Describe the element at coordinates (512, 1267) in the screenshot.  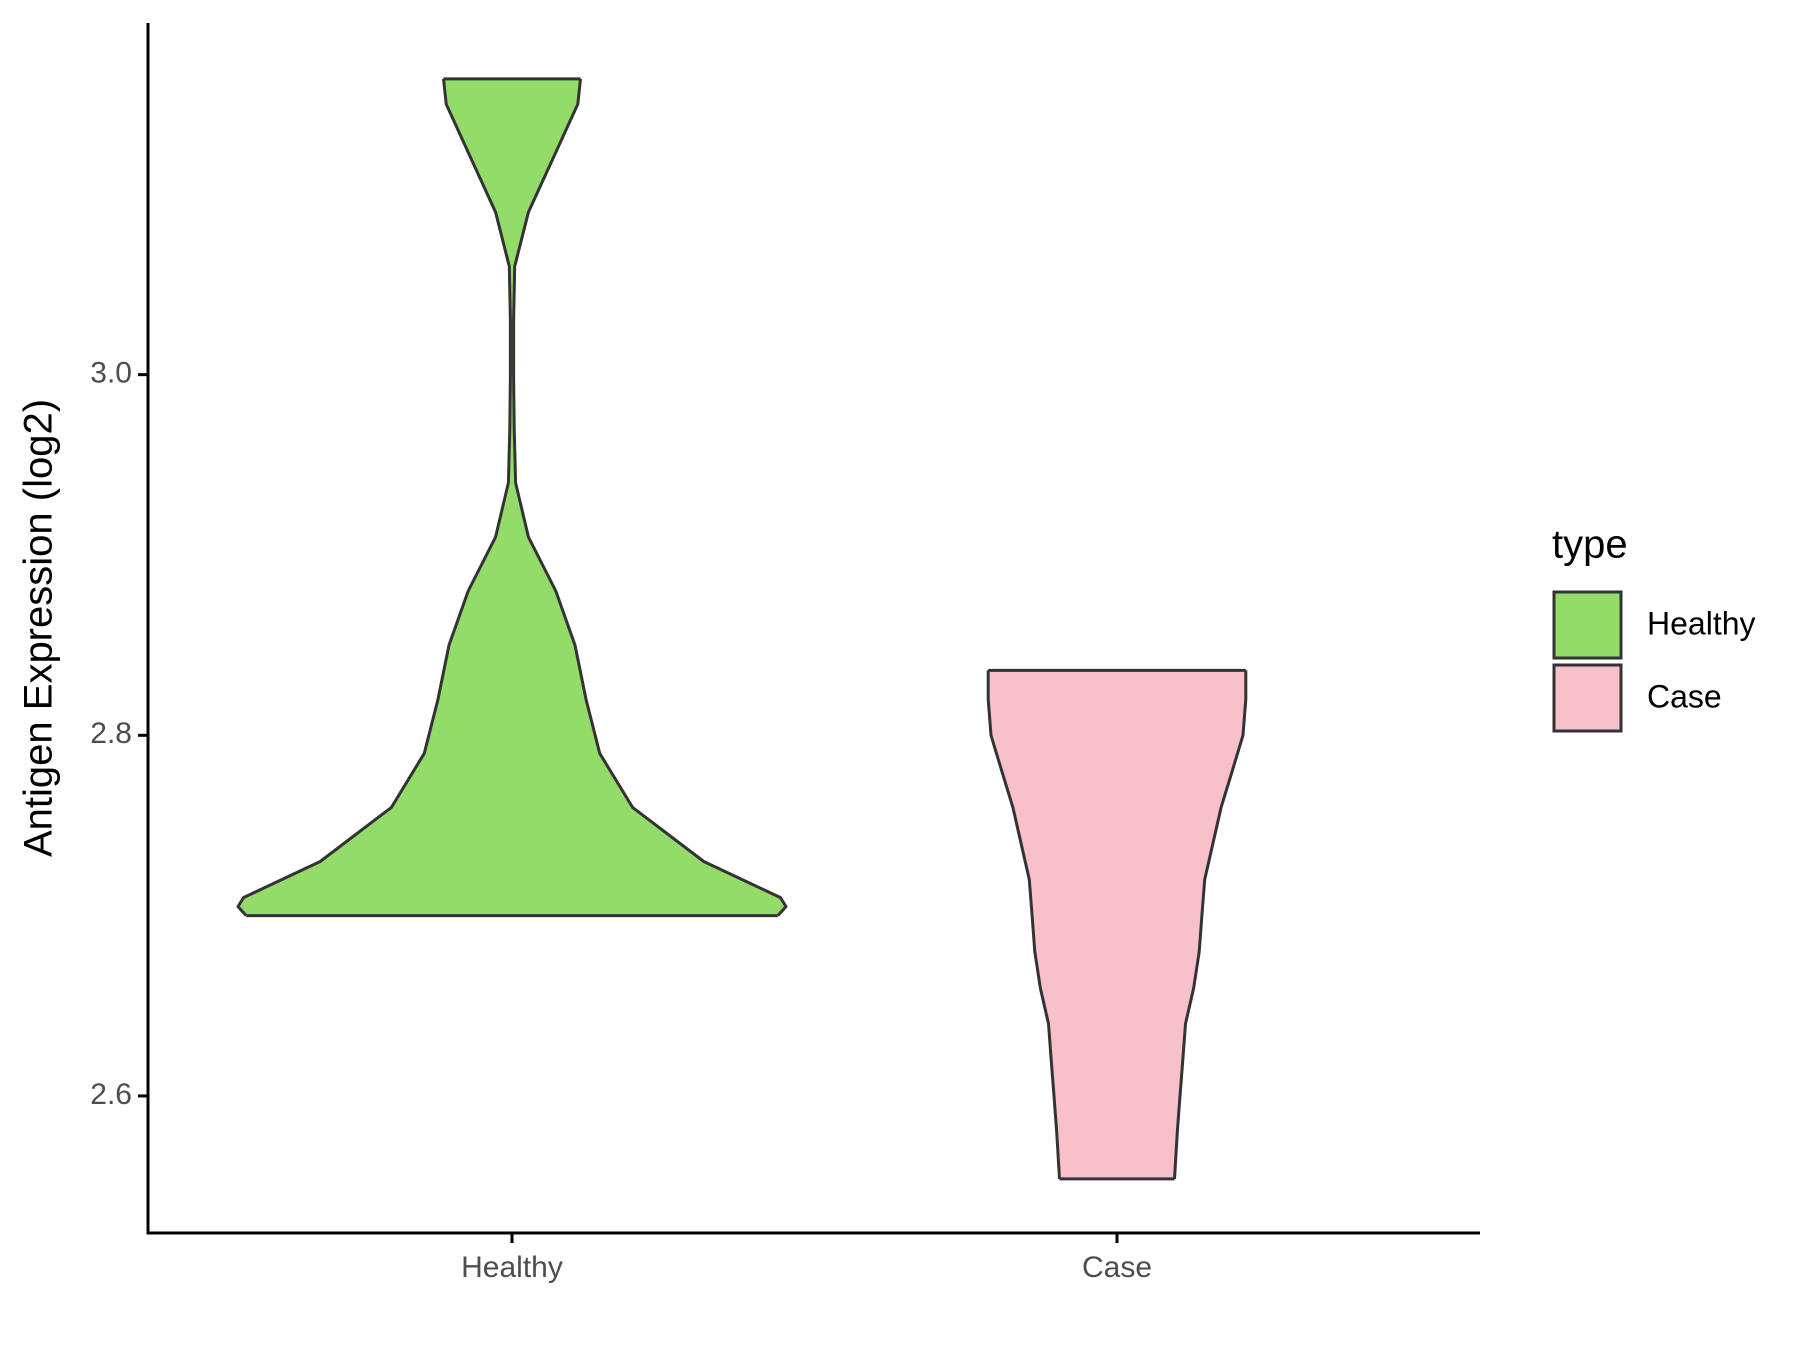
I see `x-tick-label: Healthy` at that location.